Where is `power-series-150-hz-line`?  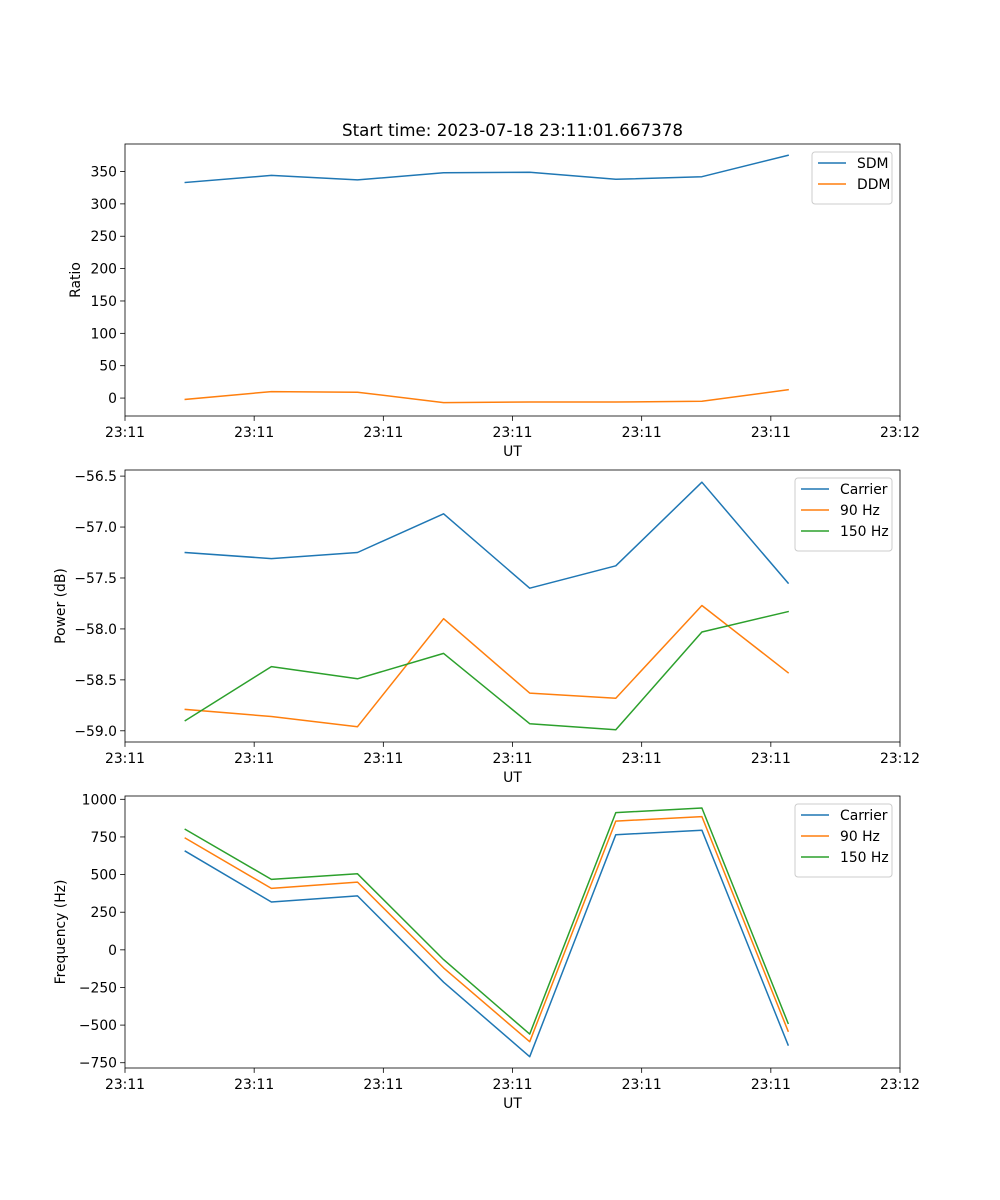
power-series-150-hz-line is located at coordinates (487, 670).